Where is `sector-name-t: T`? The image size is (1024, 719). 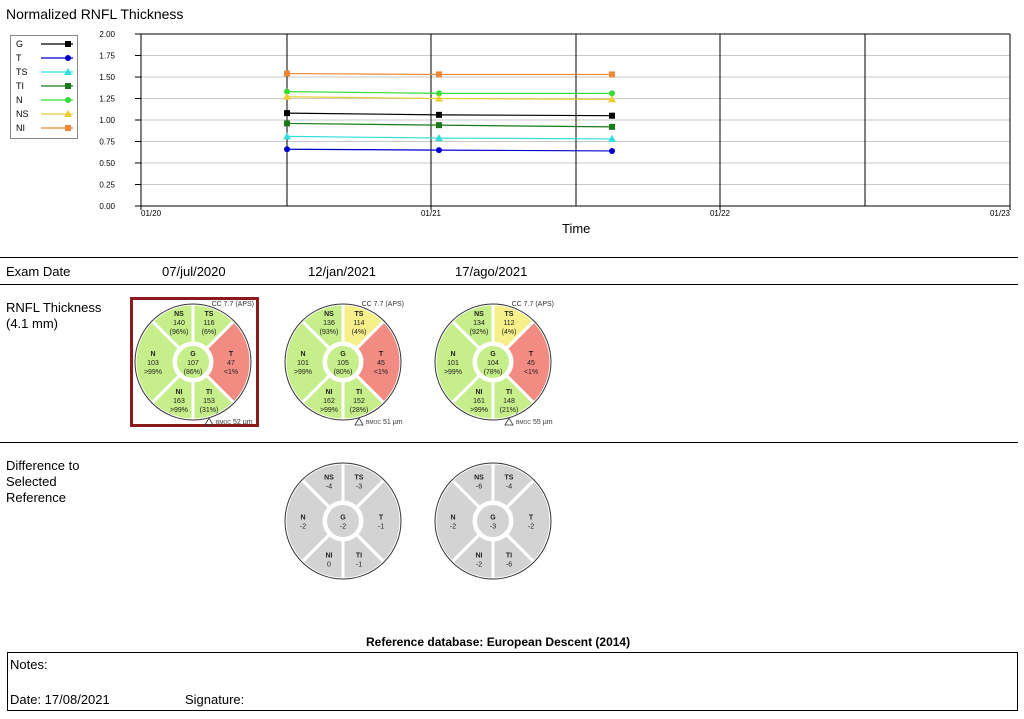 sector-name-t: T is located at coordinates (531, 354).